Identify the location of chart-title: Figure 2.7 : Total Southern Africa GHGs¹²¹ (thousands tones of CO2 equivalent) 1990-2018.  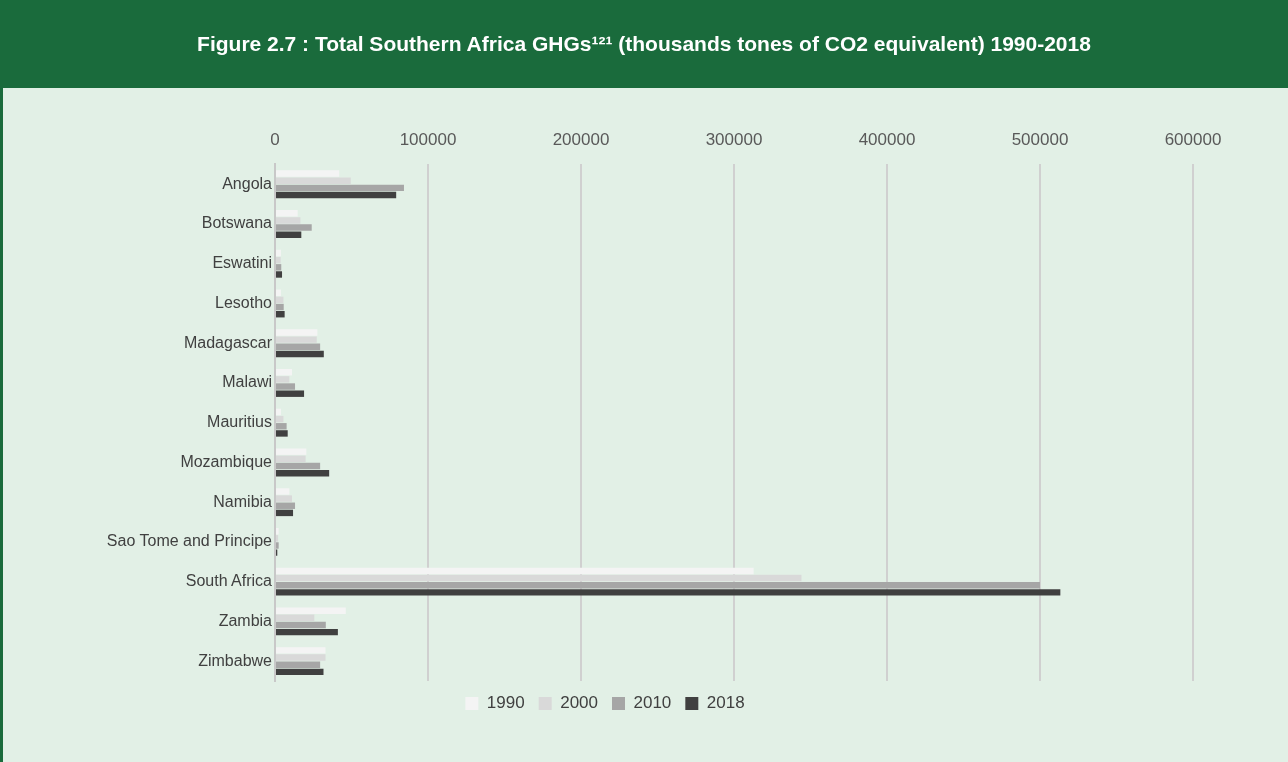
(644, 44).